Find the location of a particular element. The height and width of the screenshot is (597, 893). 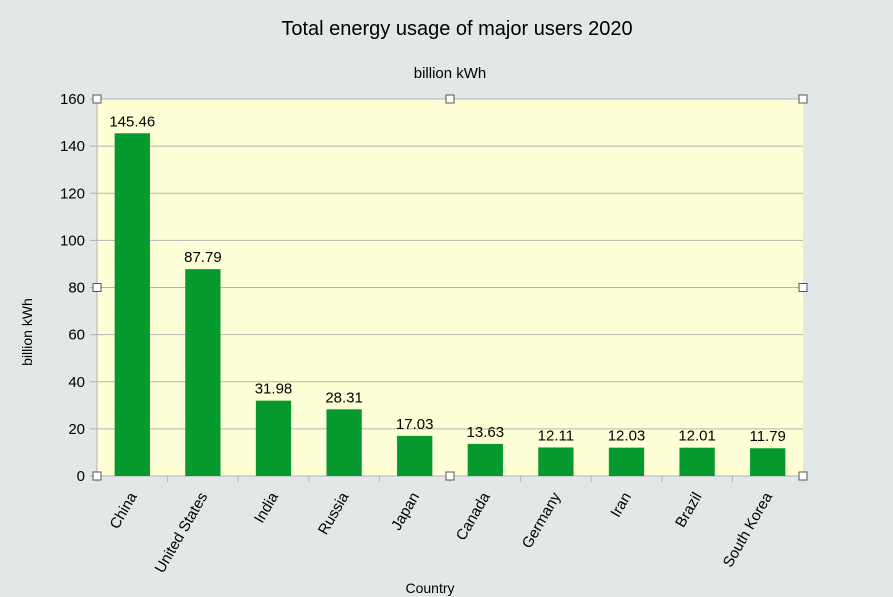

data-label: 31.98 is located at coordinates (274, 389).